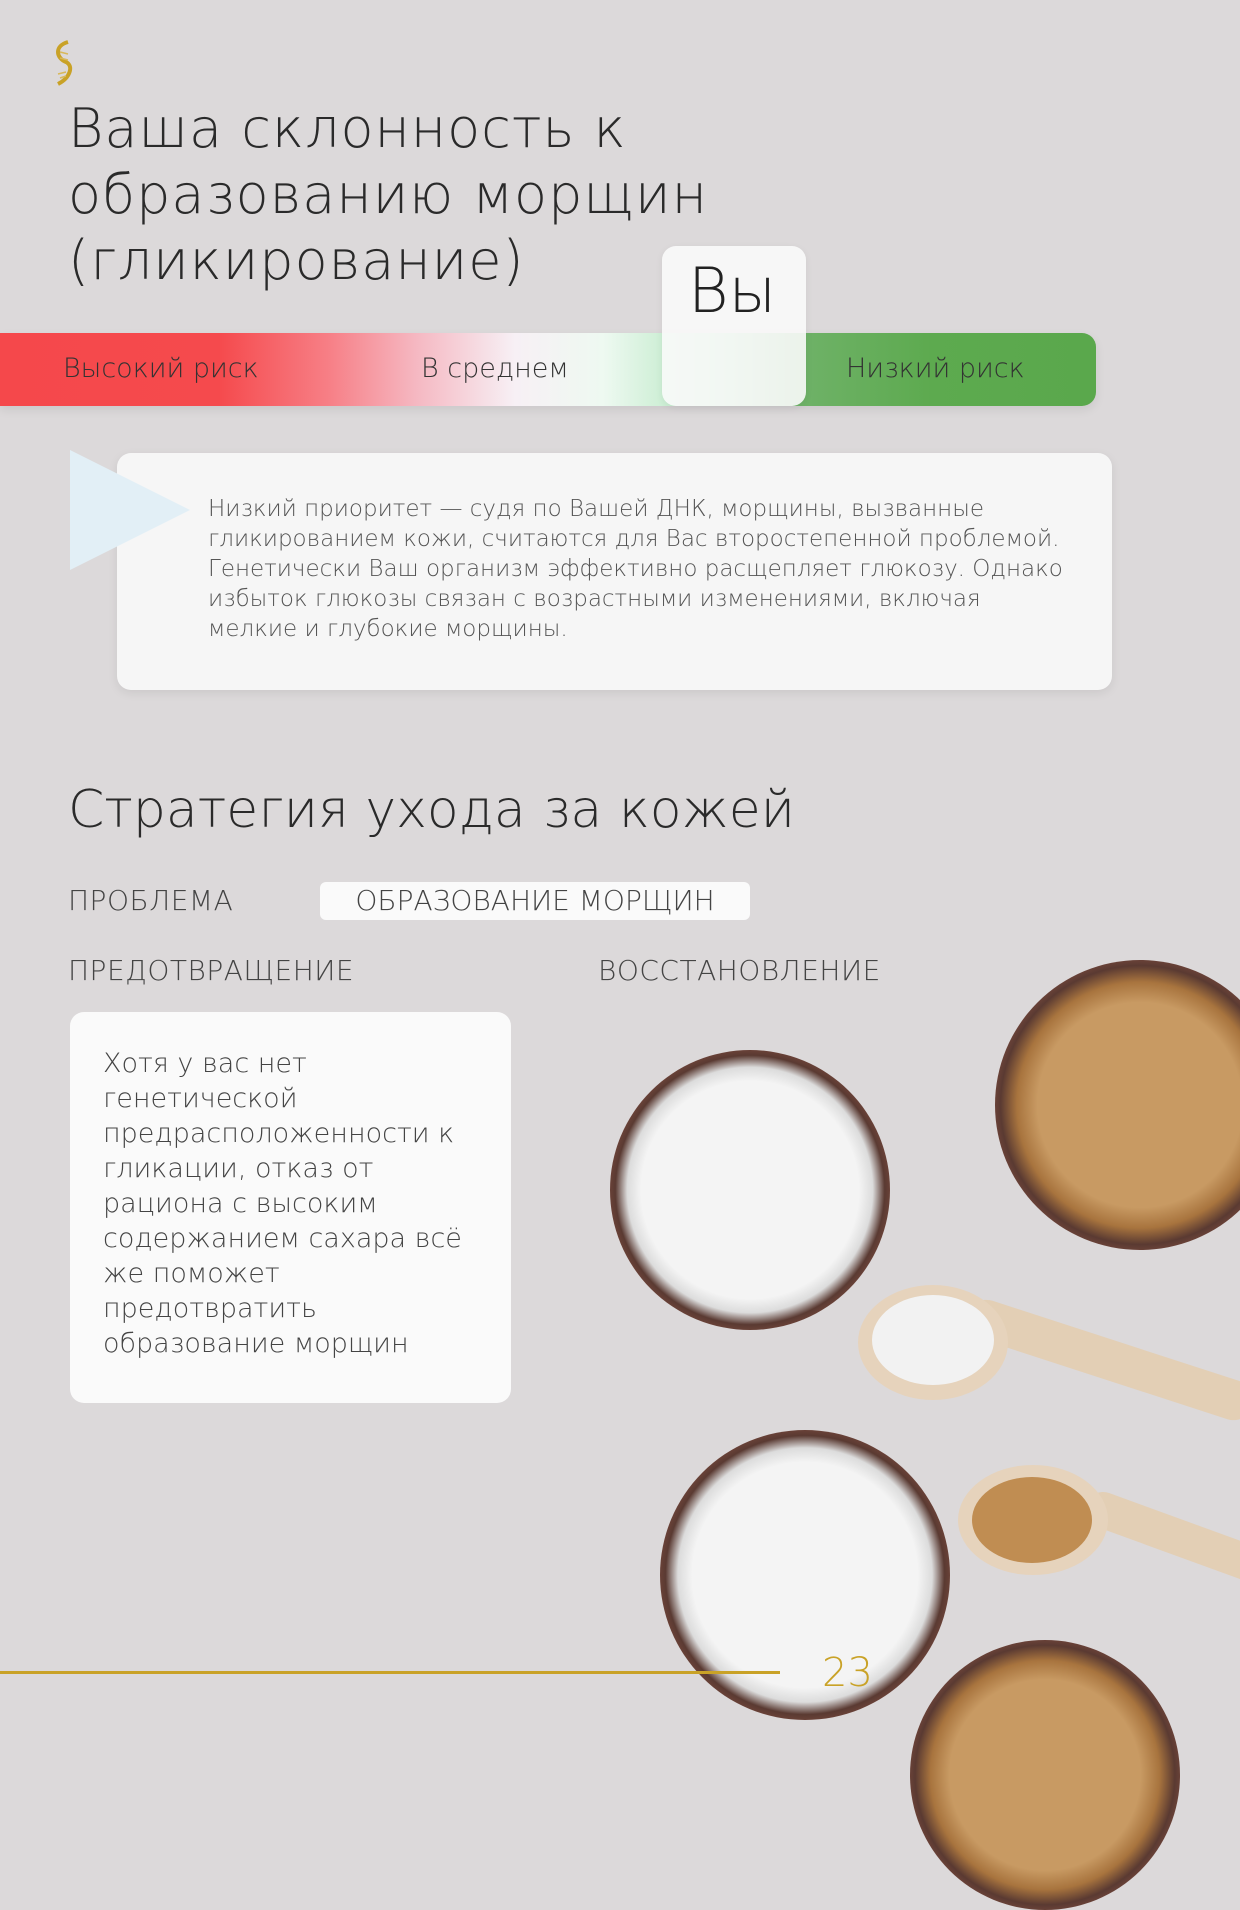 This screenshot has width=1240, height=1910. I want to click on recovery-label: ВОССТАНОВЛЕНИЕ, so click(739, 970).